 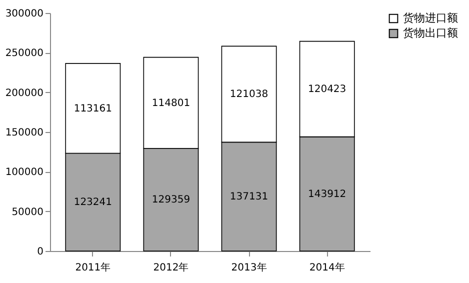 I want to click on data-label: 121038, so click(x=249, y=94).